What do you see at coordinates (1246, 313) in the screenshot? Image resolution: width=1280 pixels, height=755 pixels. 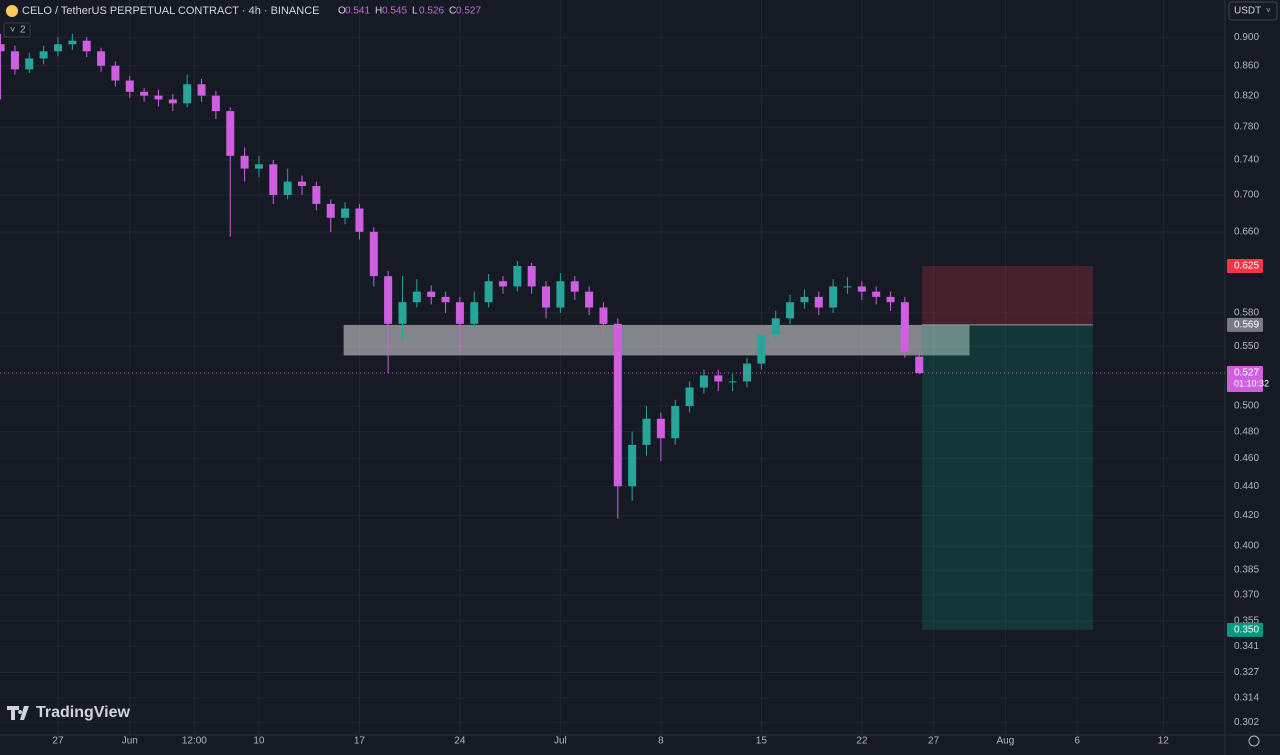 I see `y-tick-label: 0.580` at bounding box center [1246, 313].